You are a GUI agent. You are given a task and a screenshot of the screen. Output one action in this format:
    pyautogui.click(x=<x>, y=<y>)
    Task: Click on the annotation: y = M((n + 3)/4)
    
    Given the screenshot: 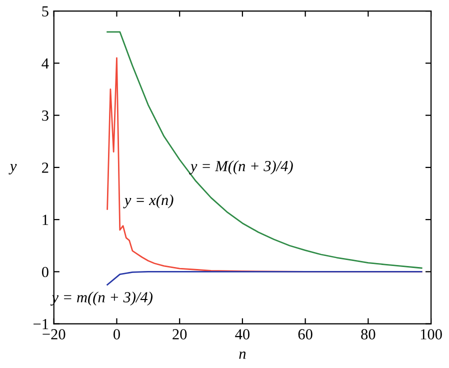 What is the action you would take?
    pyautogui.click(x=241, y=167)
    